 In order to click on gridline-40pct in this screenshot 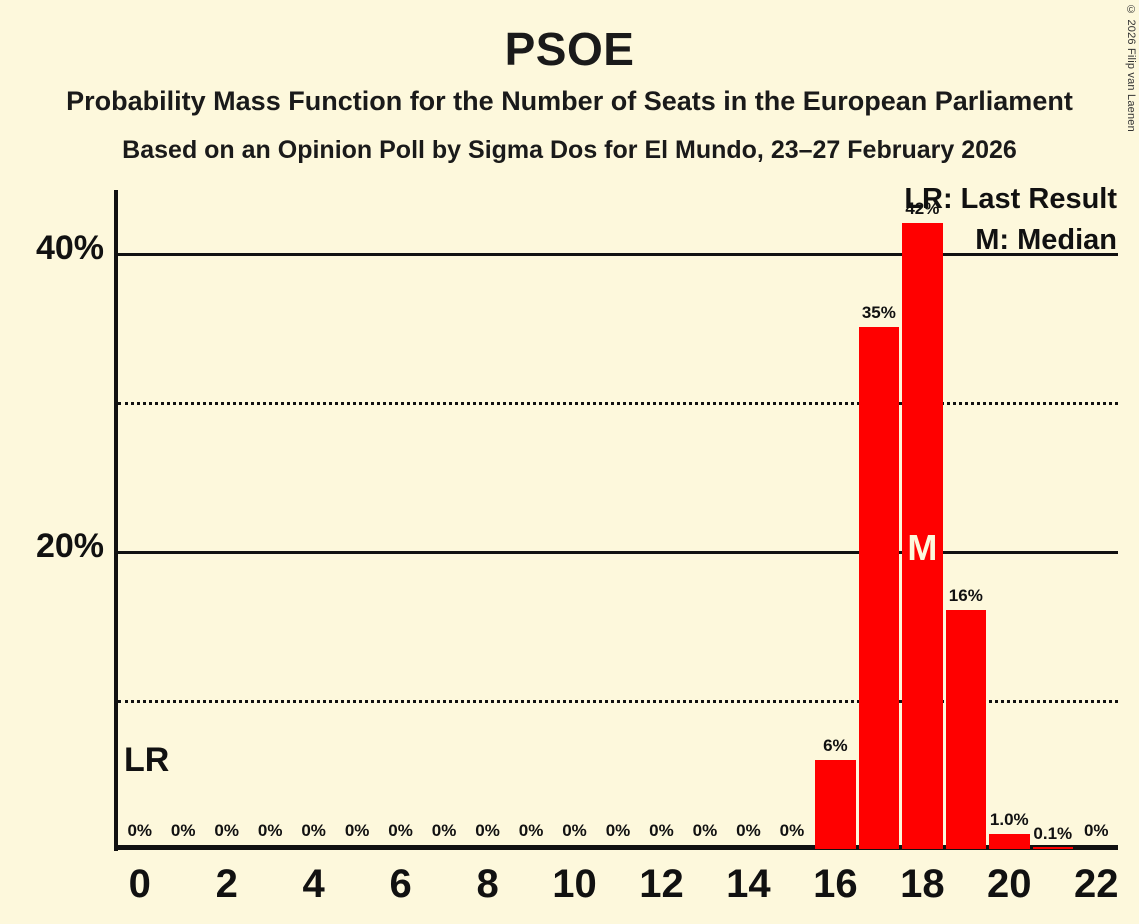, I will do `click(618, 254)`.